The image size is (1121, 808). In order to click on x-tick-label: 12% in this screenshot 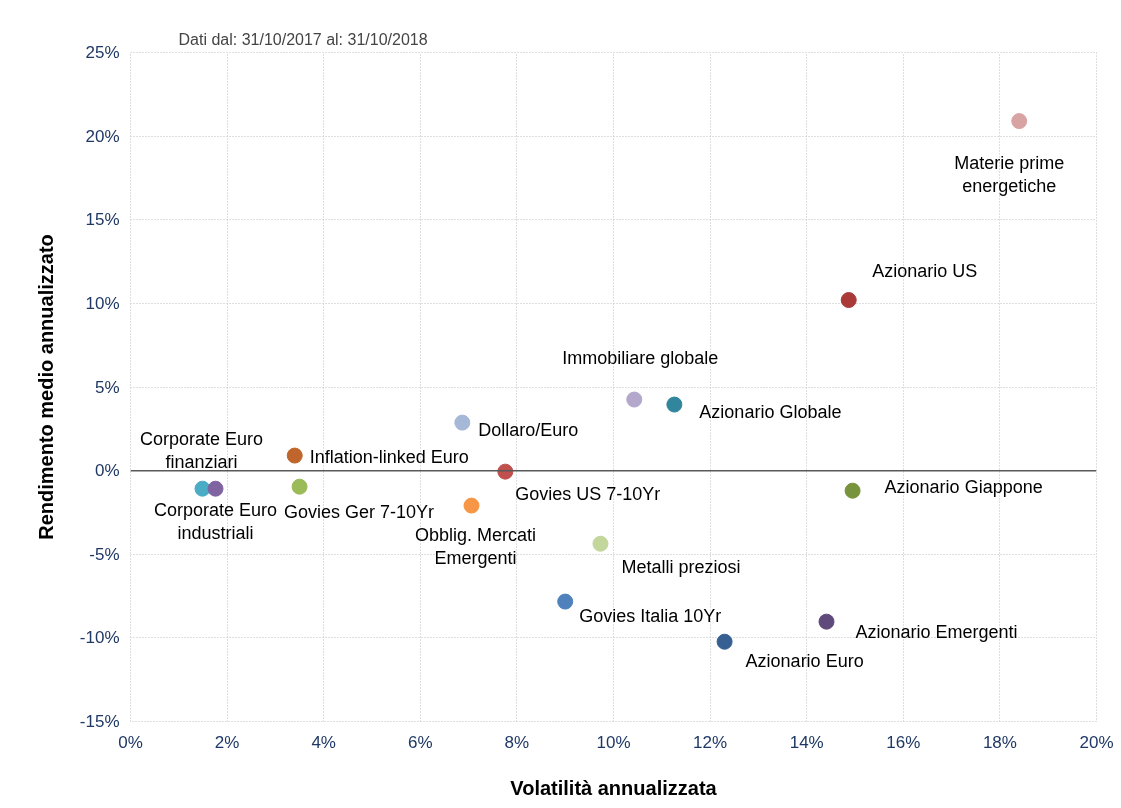, I will do `click(710, 742)`.